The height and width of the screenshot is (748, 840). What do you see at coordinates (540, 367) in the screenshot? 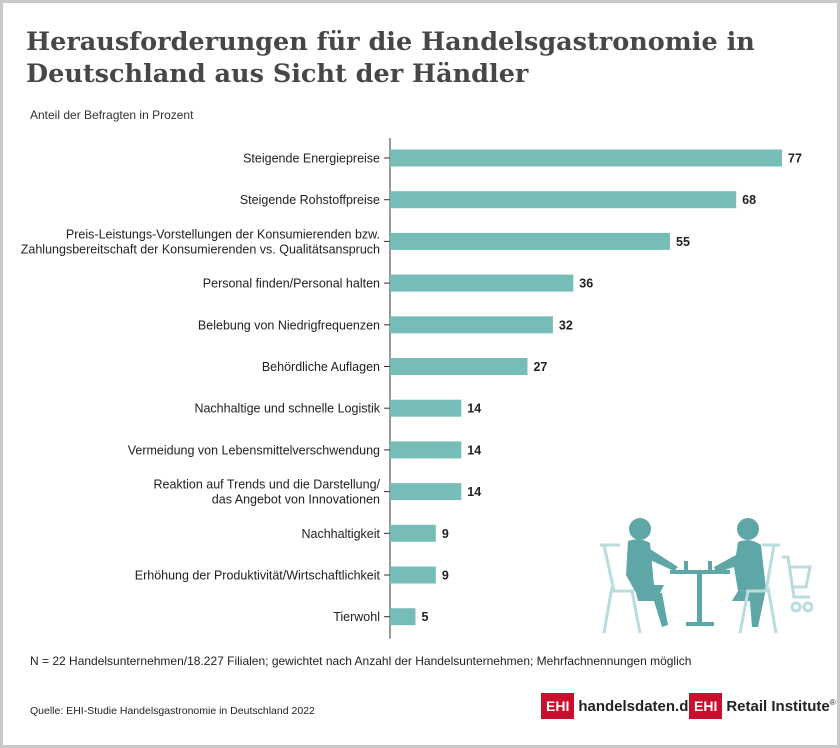
I see `bar-value-label: 27` at bounding box center [540, 367].